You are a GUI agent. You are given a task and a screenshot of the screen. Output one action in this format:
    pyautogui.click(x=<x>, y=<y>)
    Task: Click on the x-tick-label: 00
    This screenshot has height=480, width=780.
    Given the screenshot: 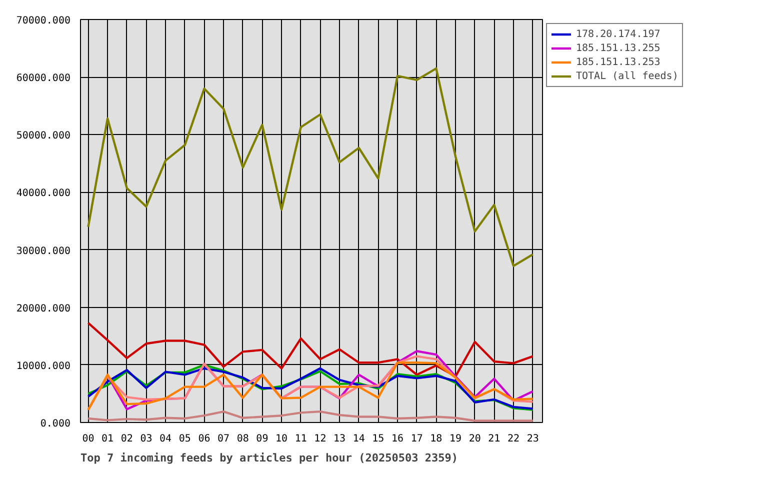 What is the action you would take?
    pyautogui.click(x=88, y=439)
    